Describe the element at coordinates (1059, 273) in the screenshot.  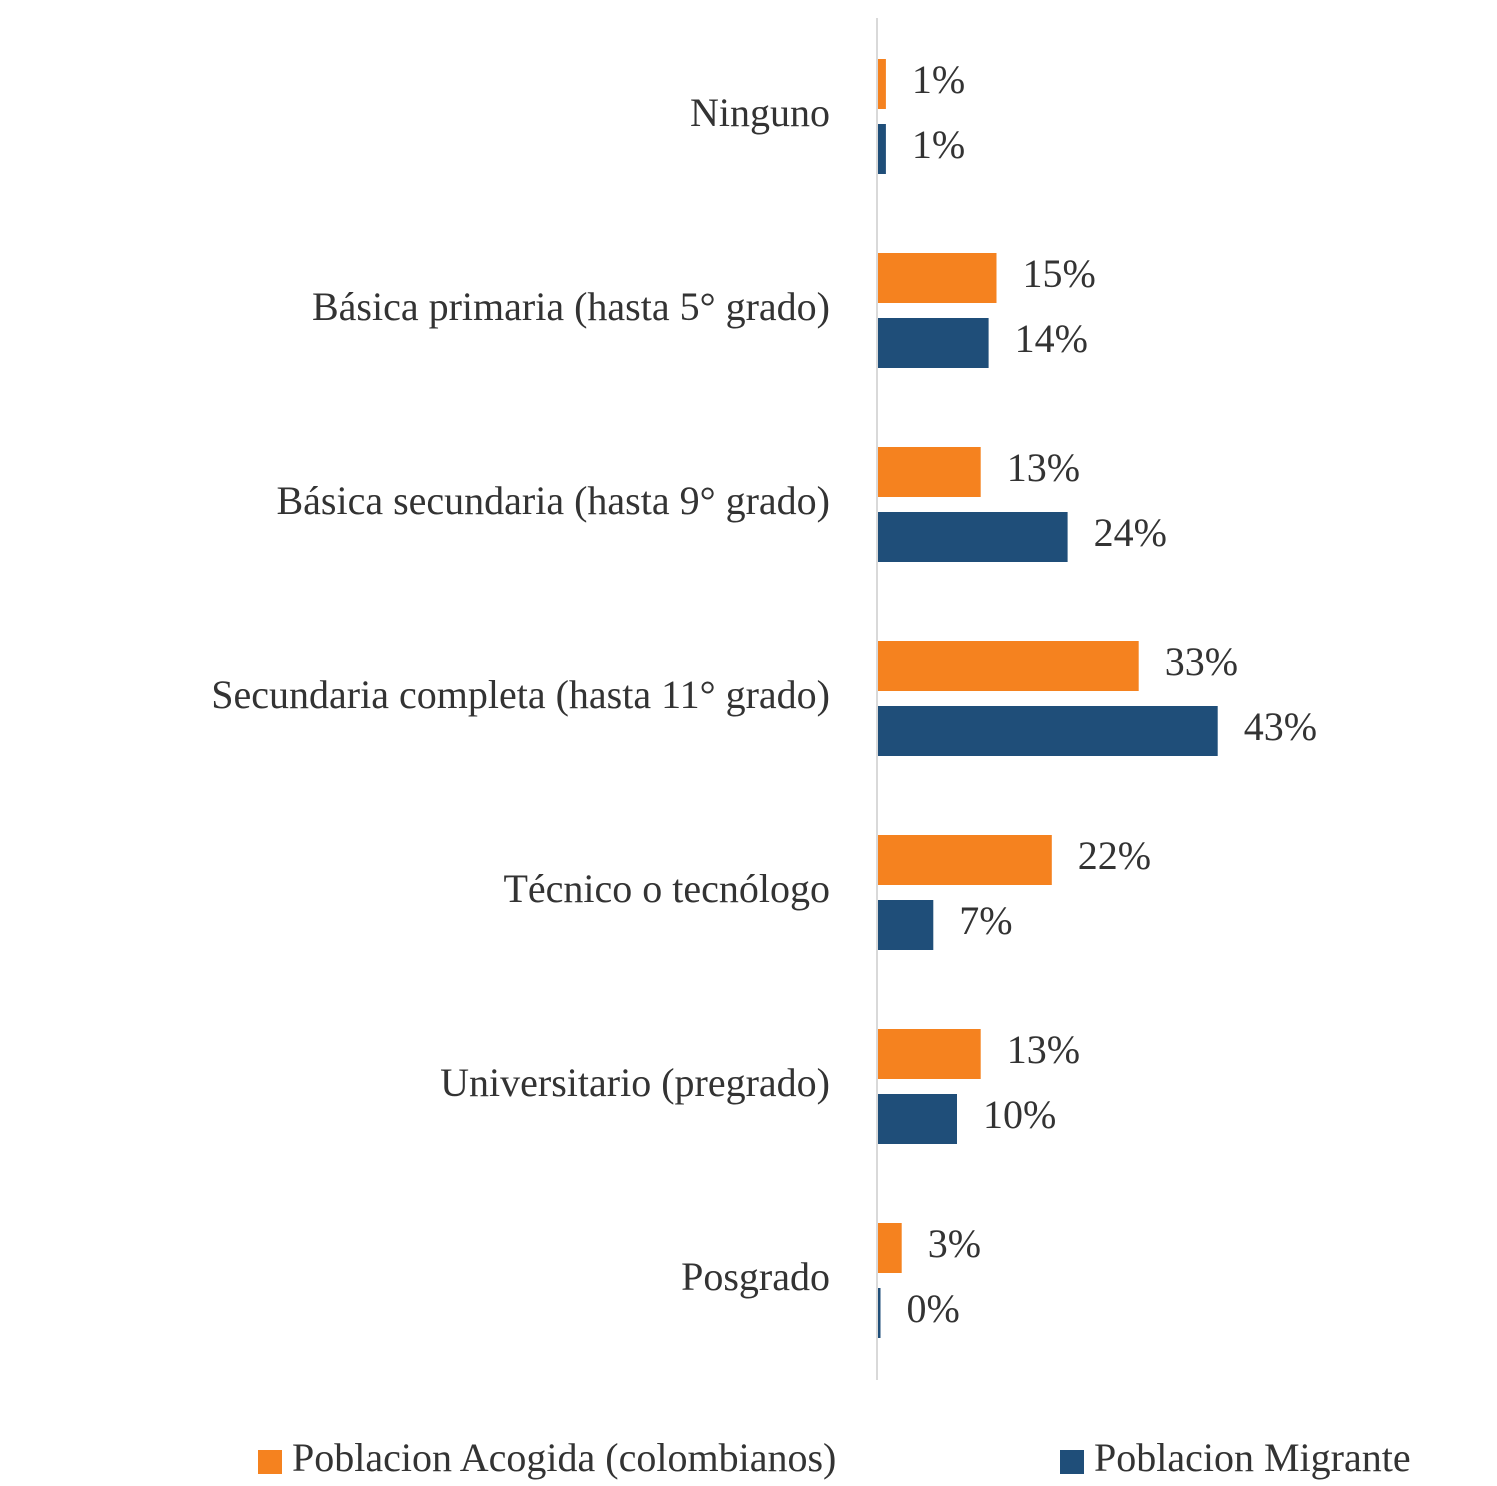
I see `data-label: 15%` at that location.